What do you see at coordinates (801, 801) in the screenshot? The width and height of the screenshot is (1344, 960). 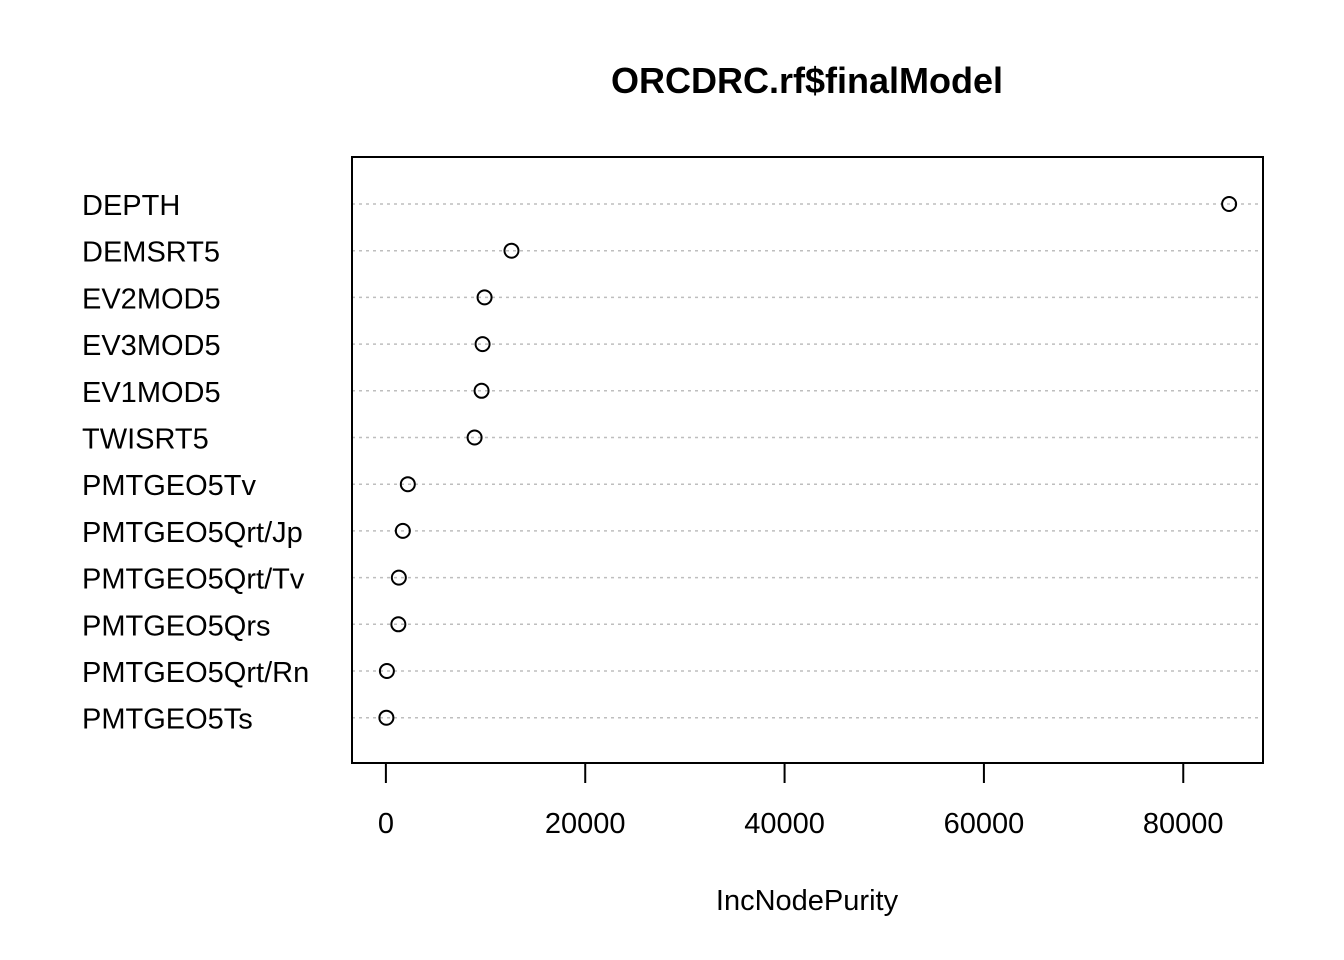 I see `x-axis: 0 20000 40000 60000 80000` at bounding box center [801, 801].